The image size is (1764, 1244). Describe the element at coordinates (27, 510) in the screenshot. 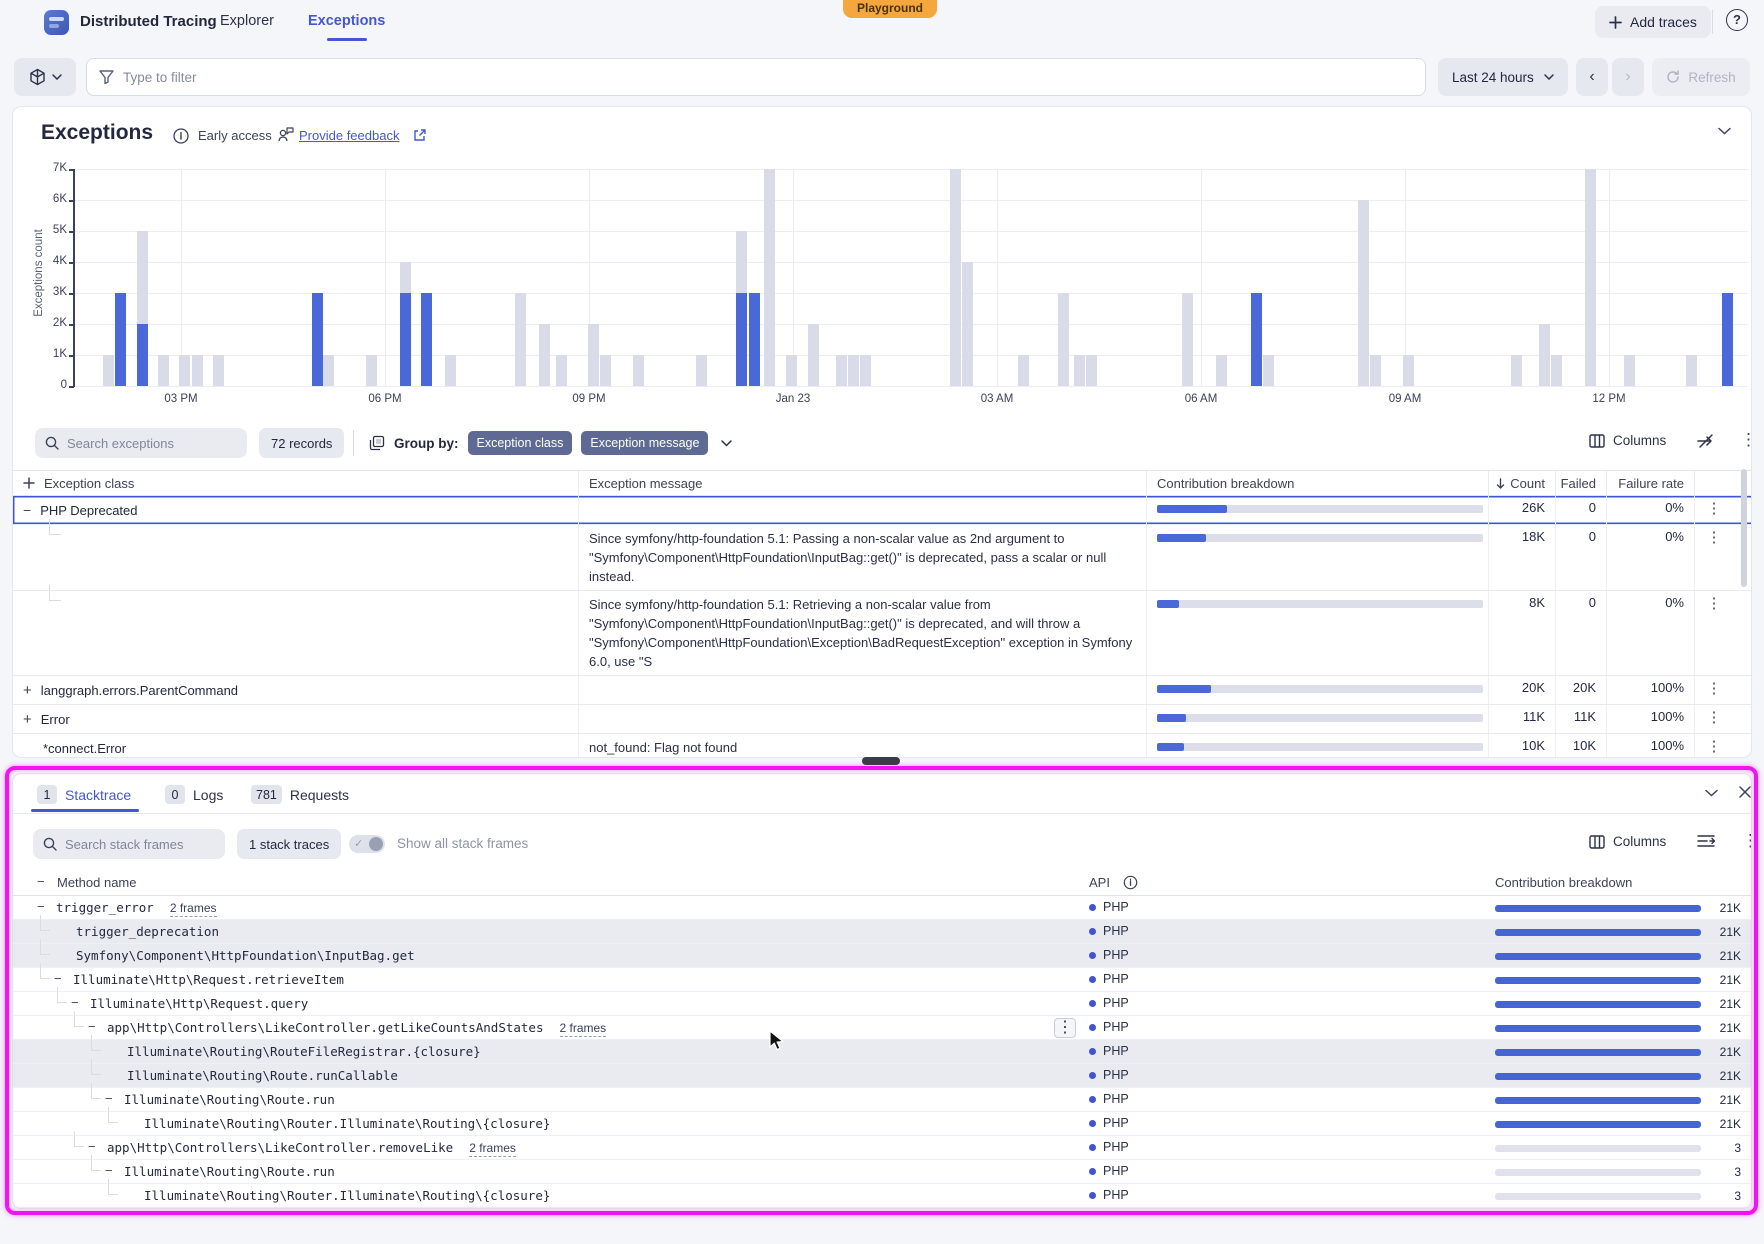

I see `collapse-minus-icon: −` at that location.